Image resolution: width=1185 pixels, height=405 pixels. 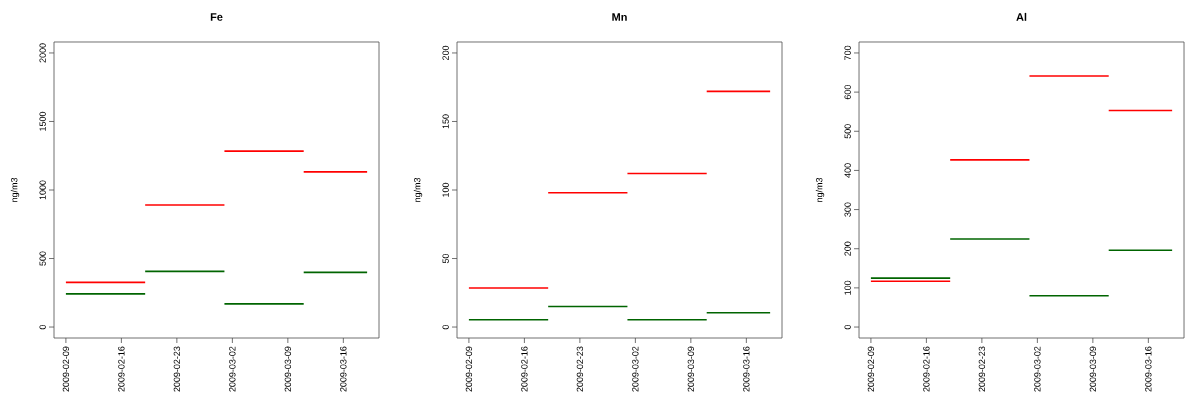 What do you see at coordinates (42, 190) in the screenshot?
I see `y-tick-label: 1000` at bounding box center [42, 190].